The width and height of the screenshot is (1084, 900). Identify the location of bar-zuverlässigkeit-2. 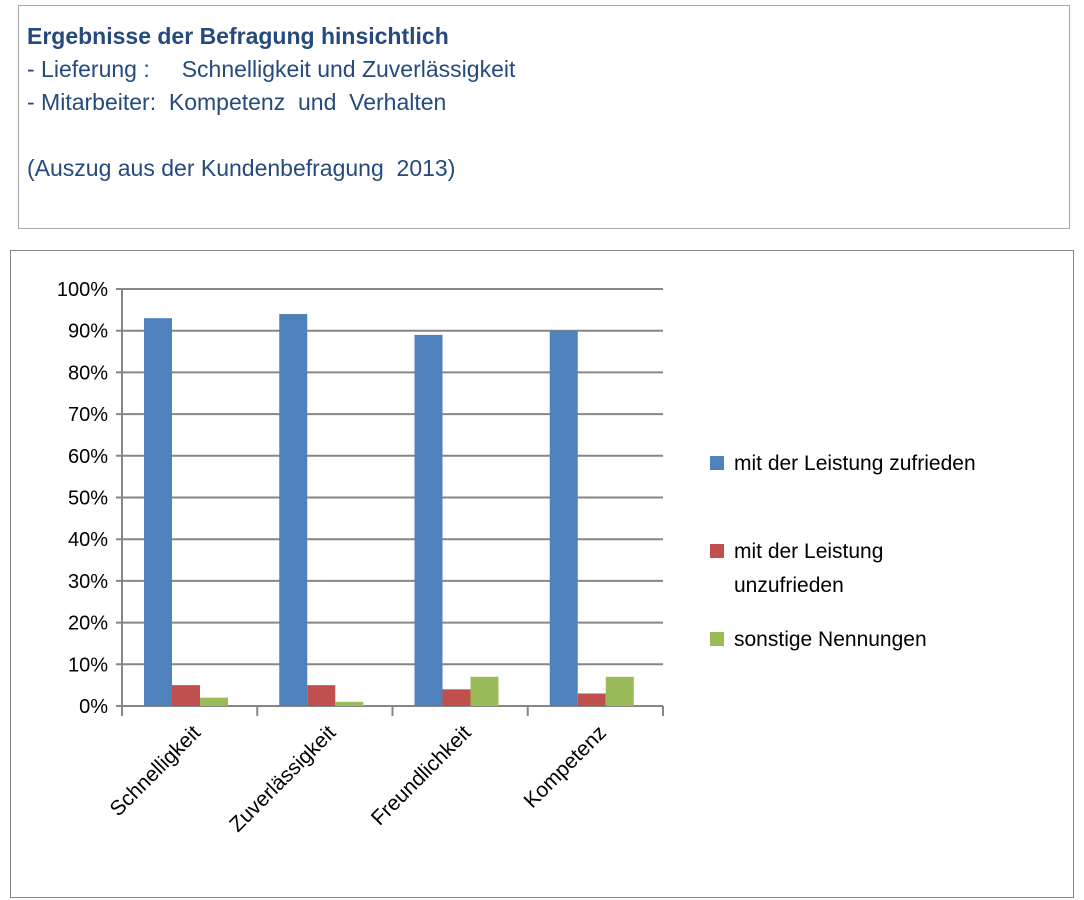
(321, 695).